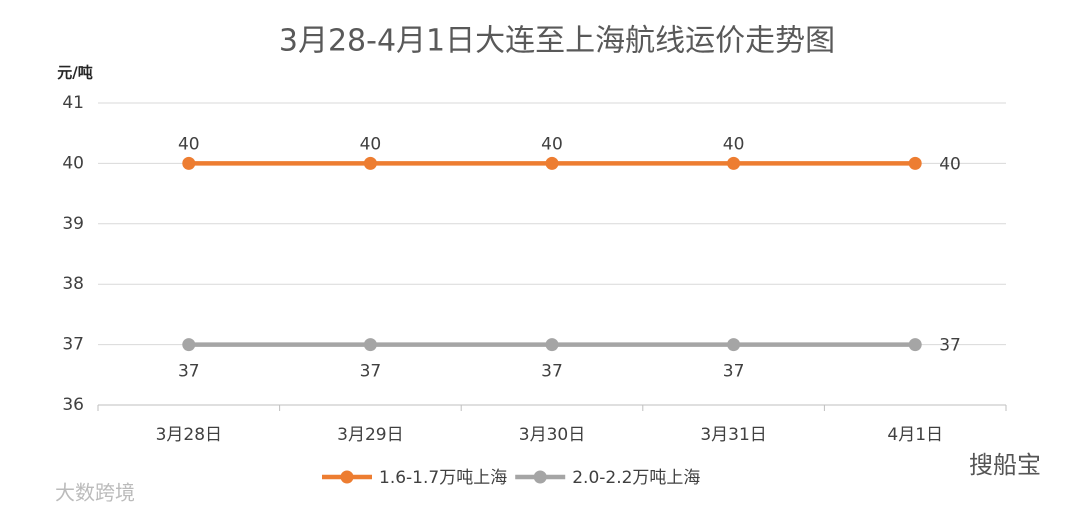 The width and height of the screenshot is (1080, 514). I want to click on legend-label: 2.0-2.2万吨上海, so click(636, 478).